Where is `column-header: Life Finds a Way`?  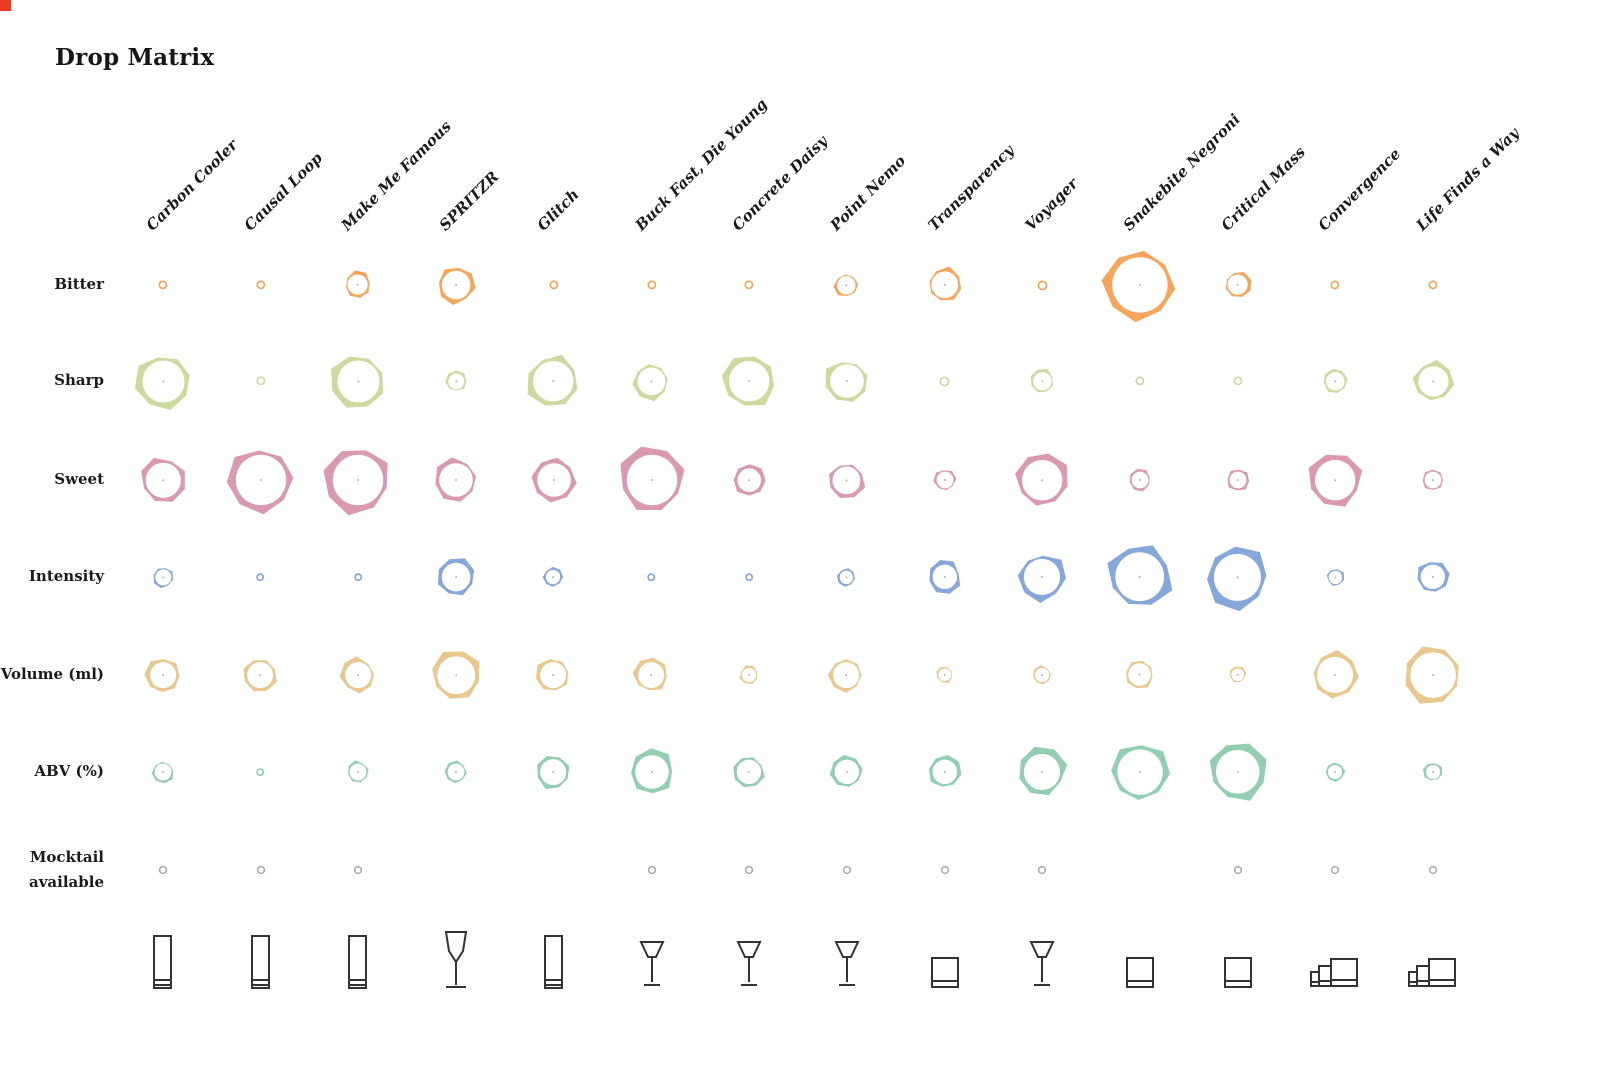 column-header: Life Finds a Way is located at coordinates (1467, 179).